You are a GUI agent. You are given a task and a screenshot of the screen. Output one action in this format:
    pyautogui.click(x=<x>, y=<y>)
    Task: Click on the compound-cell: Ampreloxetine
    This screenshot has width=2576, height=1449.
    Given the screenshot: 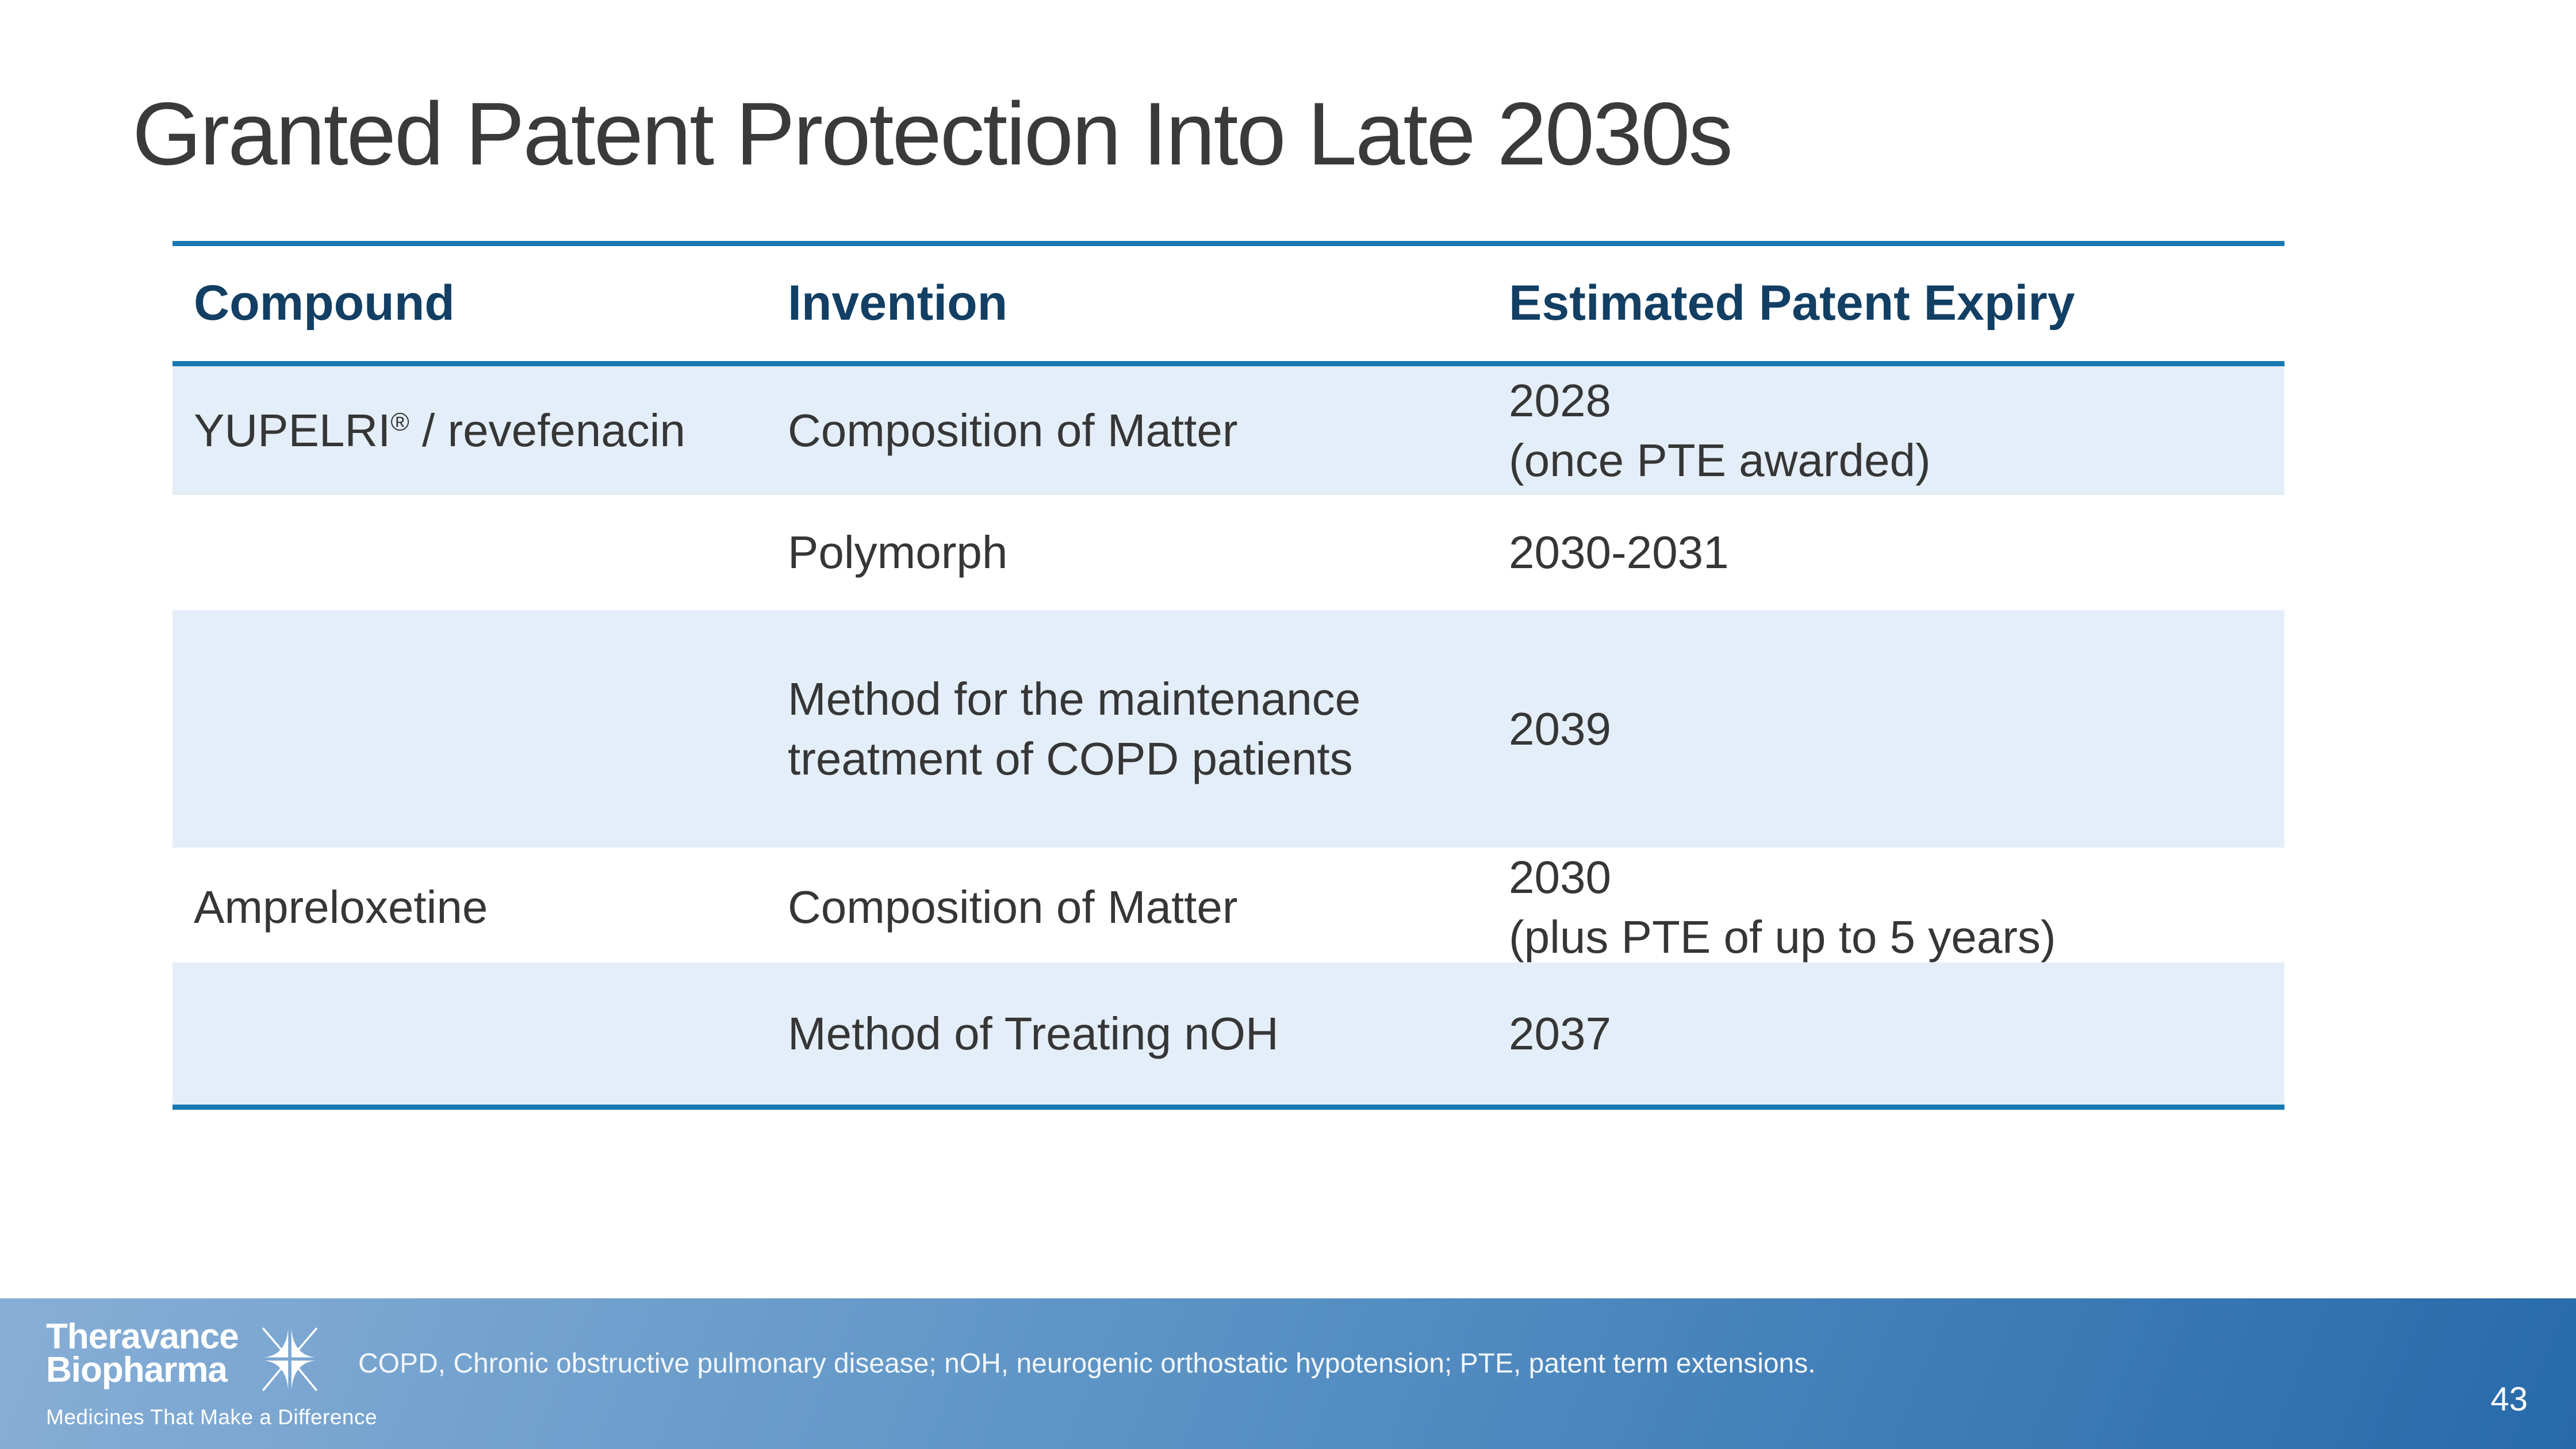 What is the action you would take?
    pyautogui.click(x=469, y=907)
    